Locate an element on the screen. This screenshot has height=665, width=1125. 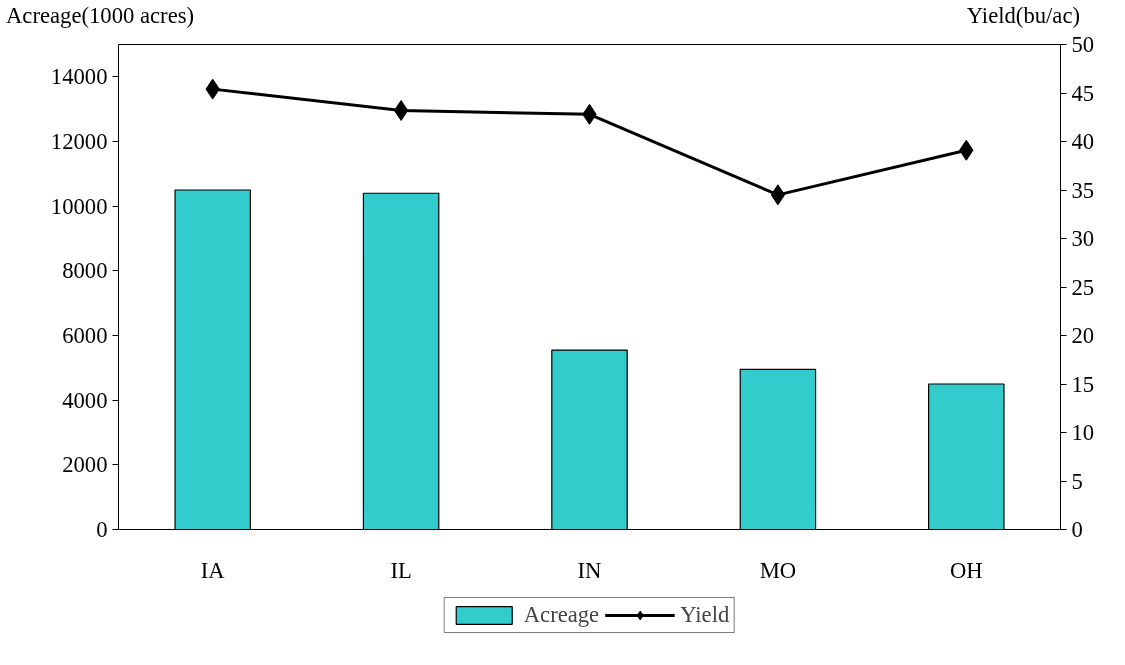
x-tick-label: IA is located at coordinates (213, 570).